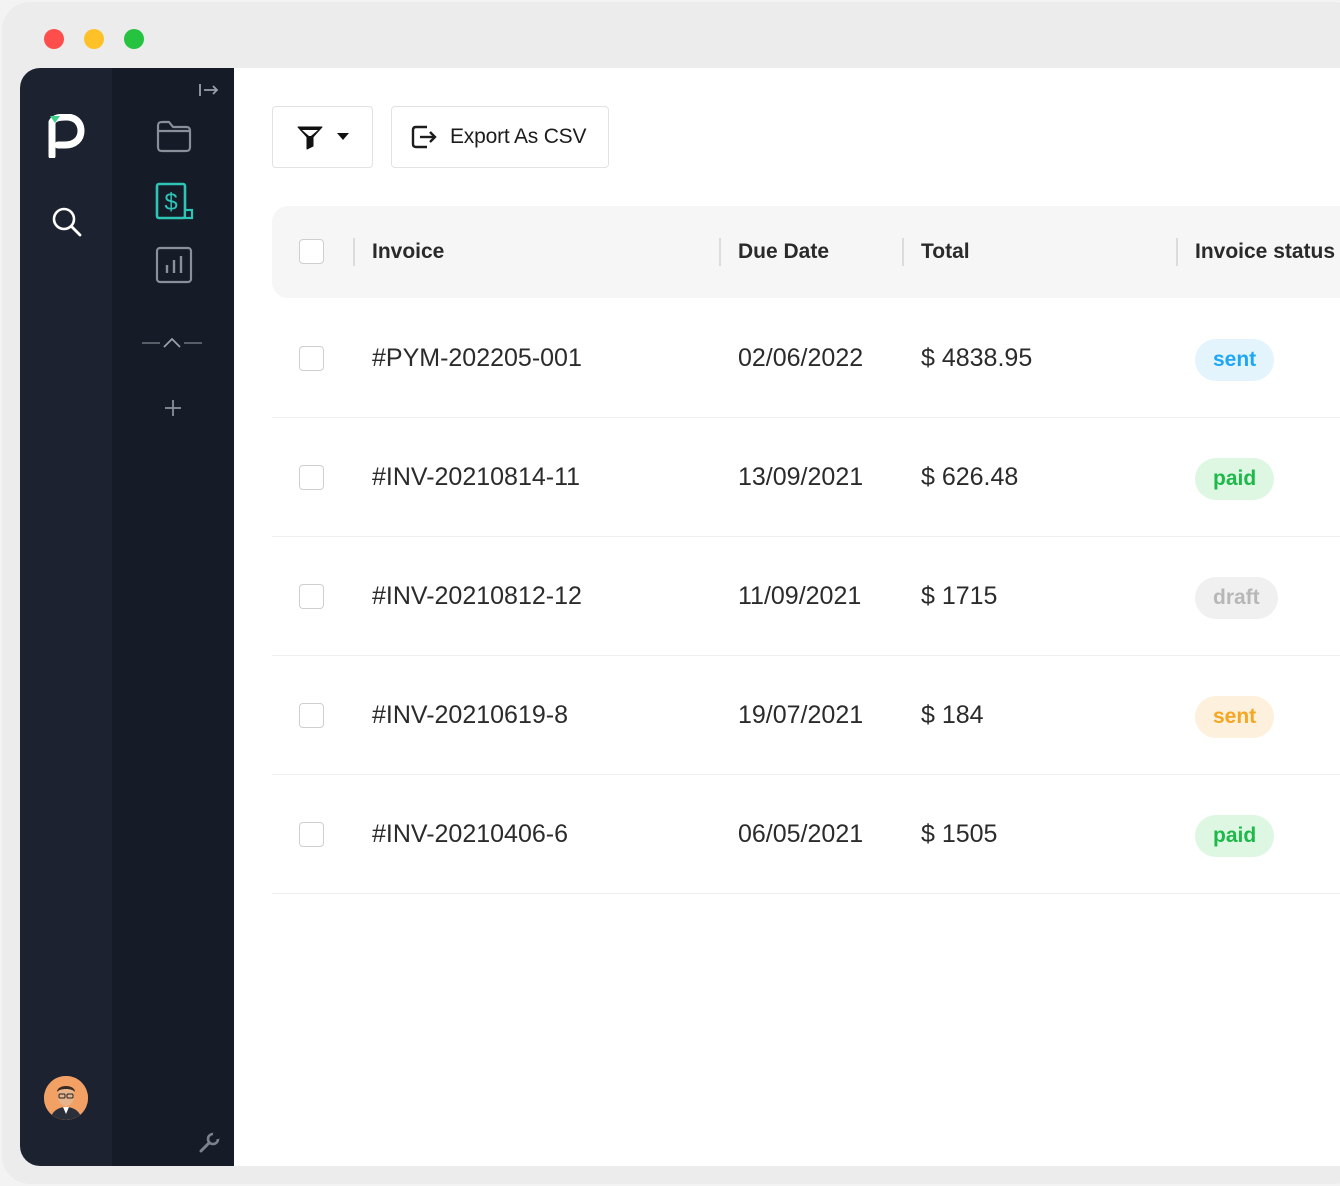 This screenshot has height=1186, width=1340. I want to click on invoice-number: #INV-20210812-12, so click(477, 596).